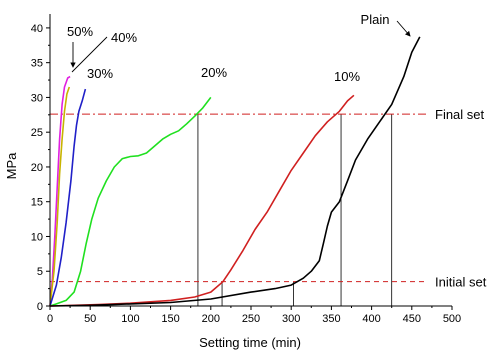 The height and width of the screenshot is (356, 500). What do you see at coordinates (403, 28) in the screenshot?
I see `pointer-plain` at bounding box center [403, 28].